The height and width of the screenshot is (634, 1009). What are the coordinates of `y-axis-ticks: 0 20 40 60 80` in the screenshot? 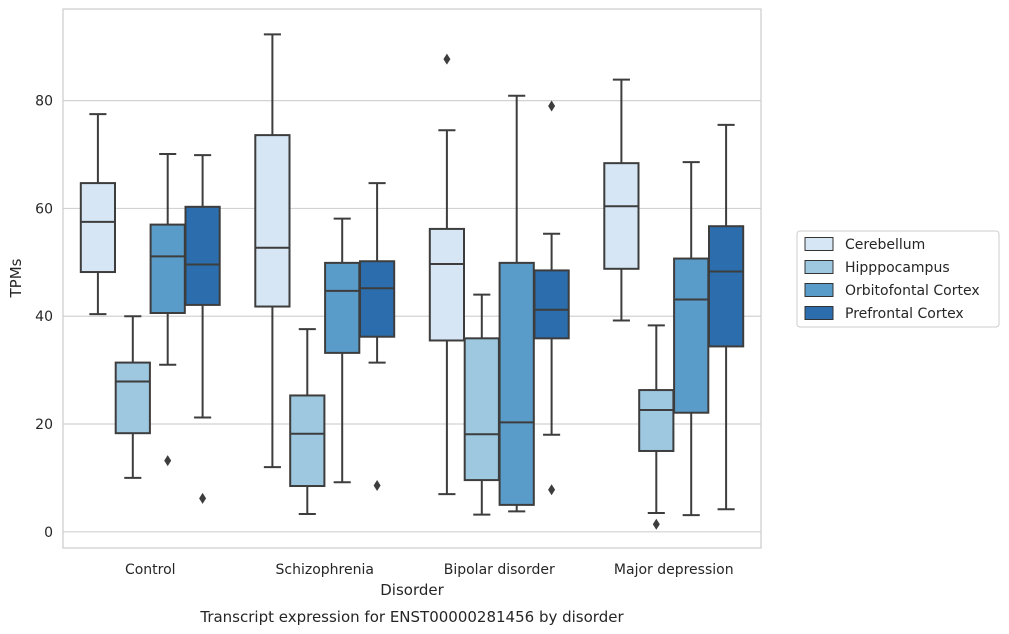 It's located at (44, 317).